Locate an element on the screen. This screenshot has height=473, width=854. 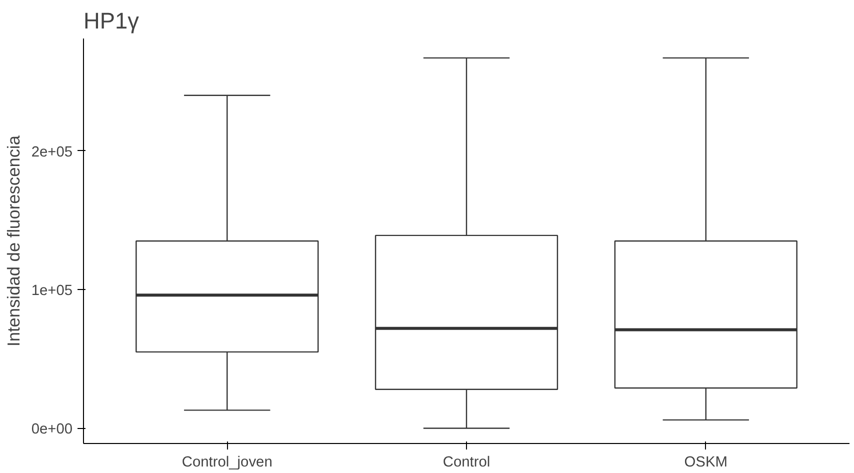
y-tick-label: 0e+00 is located at coordinates (52, 430).